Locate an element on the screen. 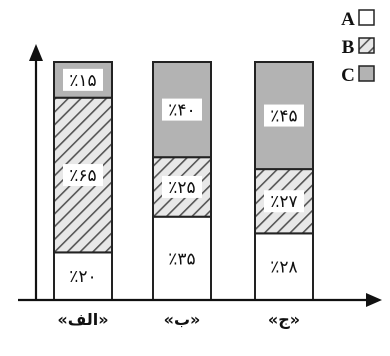 The image size is (390, 356). data-label: ٪۶۵ is located at coordinates (82, 176).